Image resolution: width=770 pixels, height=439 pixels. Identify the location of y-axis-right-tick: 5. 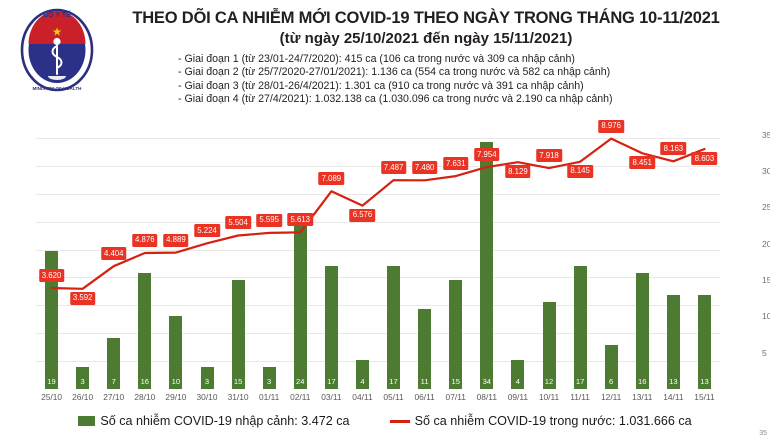
(764, 352).